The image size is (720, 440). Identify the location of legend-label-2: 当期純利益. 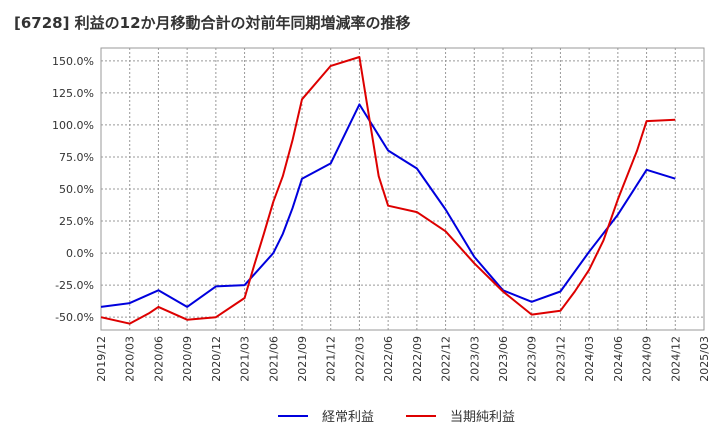
(482, 417).